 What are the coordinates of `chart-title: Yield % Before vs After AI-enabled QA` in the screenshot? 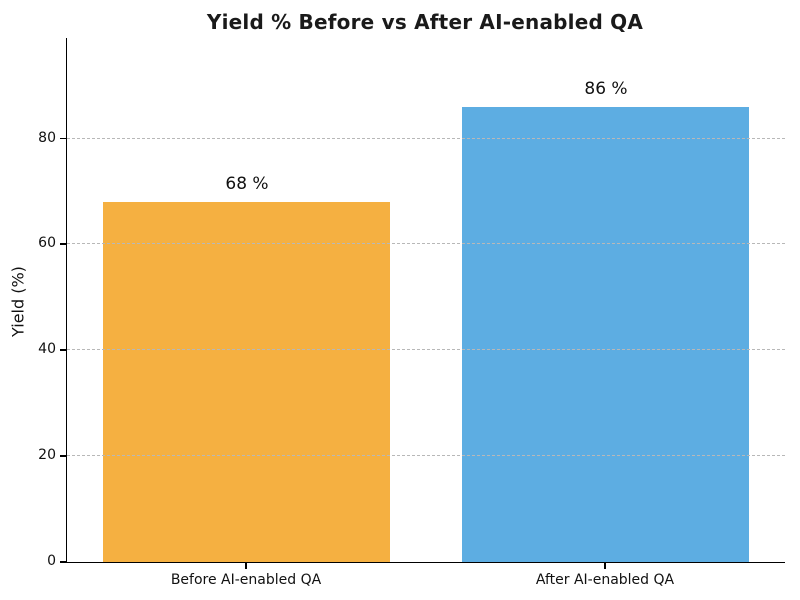 It's located at (425, 22).